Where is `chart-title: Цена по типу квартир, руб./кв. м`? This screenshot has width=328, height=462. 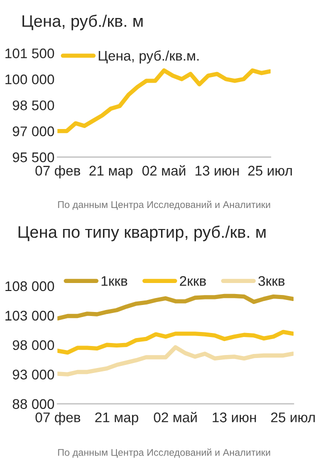
chart-title: Цена по типу квартир, руб./кв. м is located at coordinates (142, 234).